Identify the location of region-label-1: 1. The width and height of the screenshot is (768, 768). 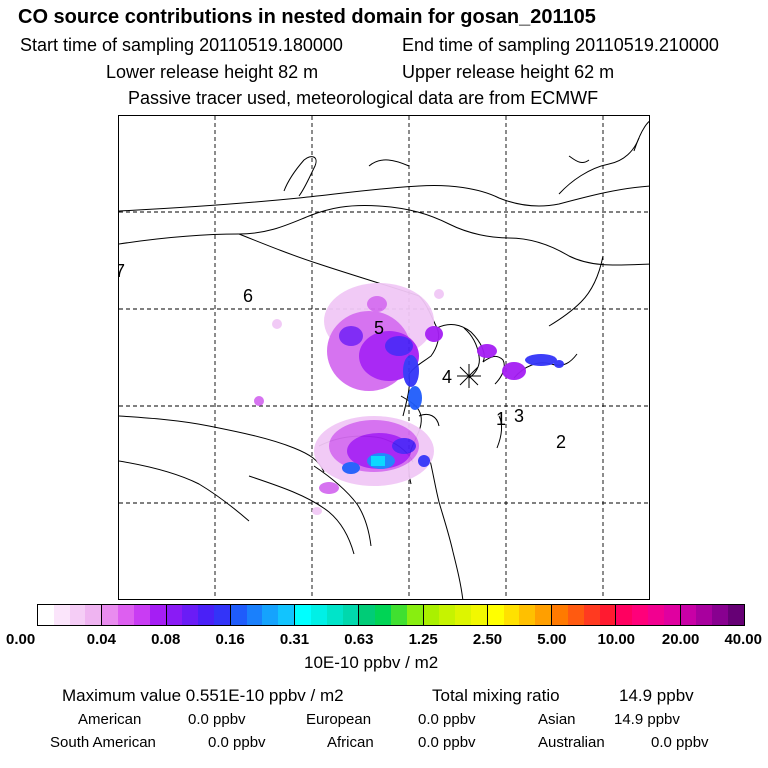
(501, 419).